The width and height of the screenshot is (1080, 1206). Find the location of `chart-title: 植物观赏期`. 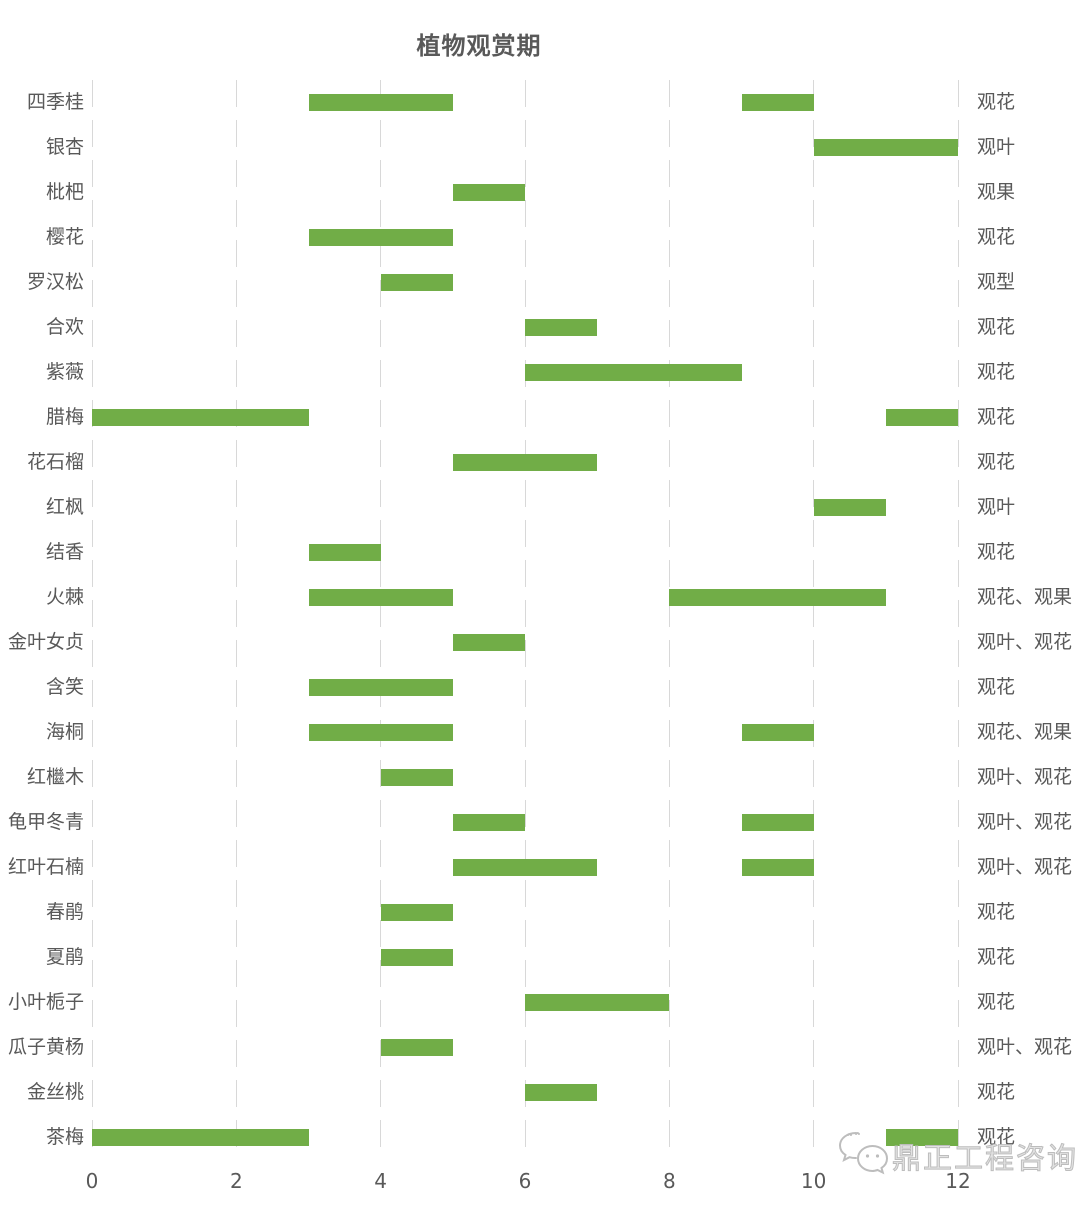

chart-title: 植物观赏期 is located at coordinates (479, 46).